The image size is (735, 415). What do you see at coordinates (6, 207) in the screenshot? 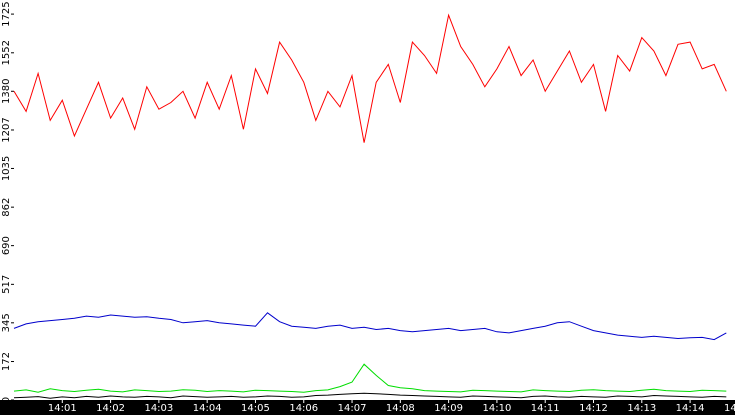
I see `y-tick-label: 862` at bounding box center [6, 207].